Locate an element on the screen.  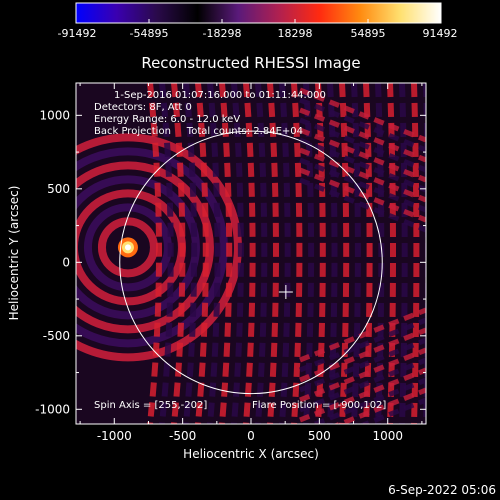
colorbar-tick-label: -18298 is located at coordinates (222, 33).